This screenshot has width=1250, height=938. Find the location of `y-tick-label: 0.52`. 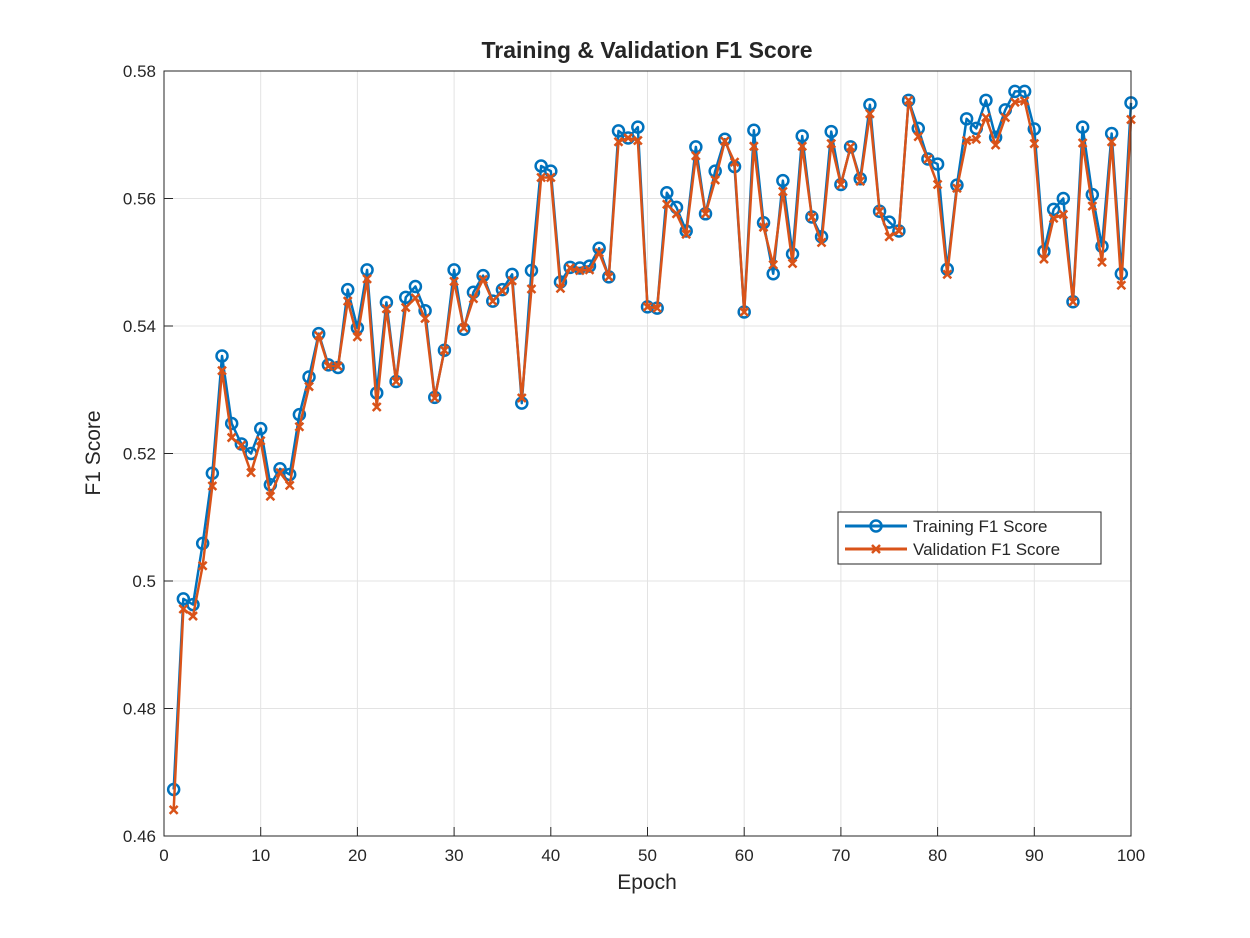

y-tick-label: 0.52 is located at coordinates (139, 454).